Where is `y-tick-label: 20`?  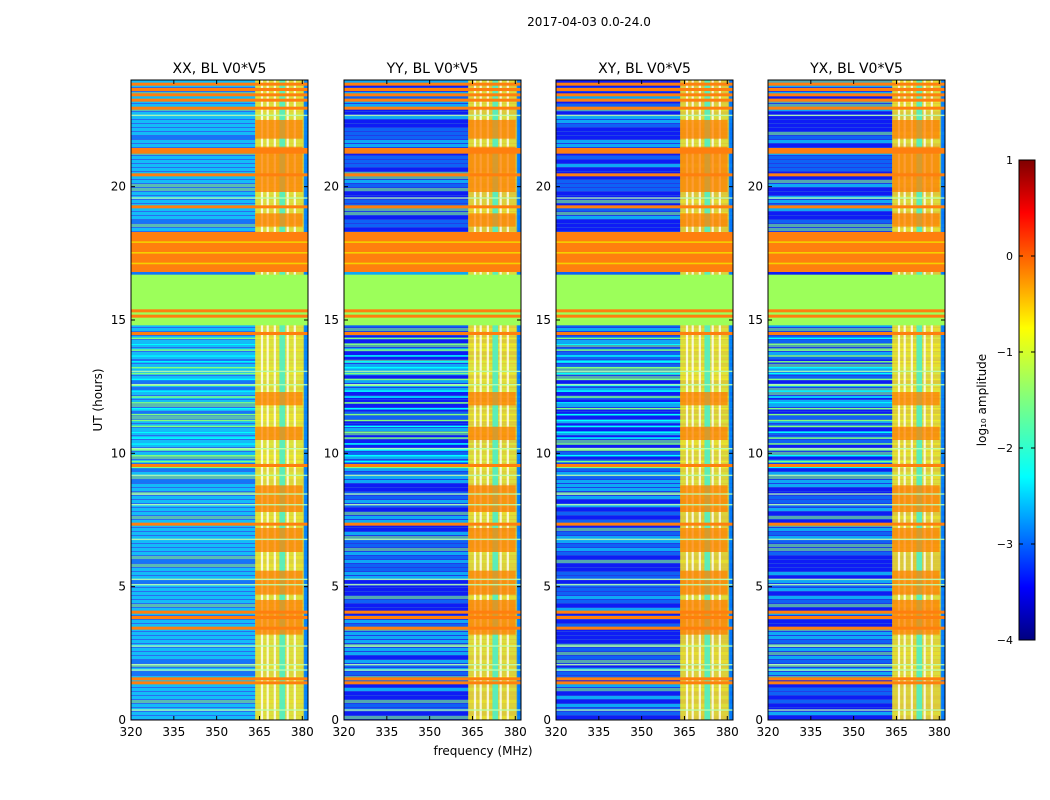 y-tick-label: 20 is located at coordinates (543, 187).